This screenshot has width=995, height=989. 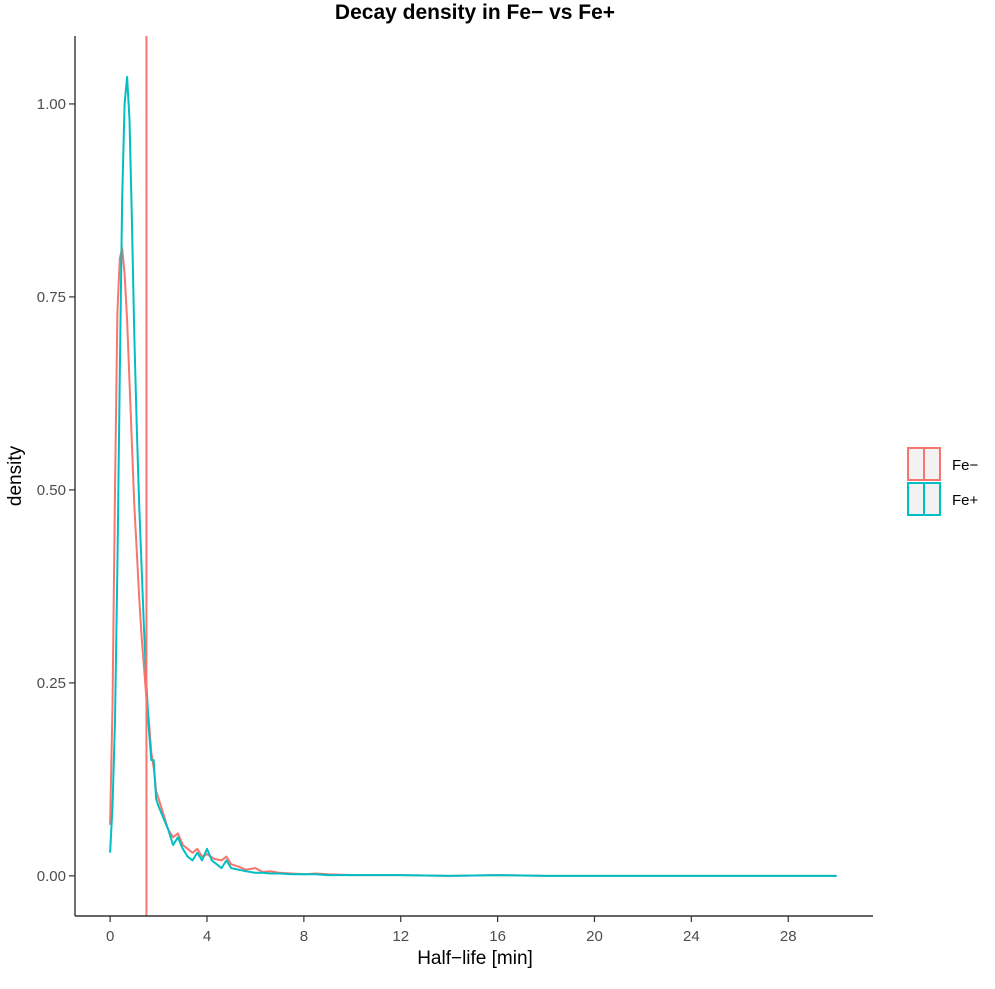 I want to click on y-tick-label: 0.00, so click(x=51, y=876).